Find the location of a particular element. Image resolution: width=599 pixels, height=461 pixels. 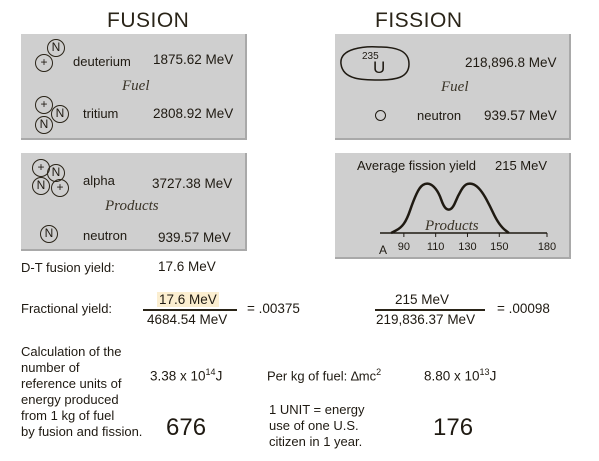

x-tick-label: 90 is located at coordinates (404, 247).